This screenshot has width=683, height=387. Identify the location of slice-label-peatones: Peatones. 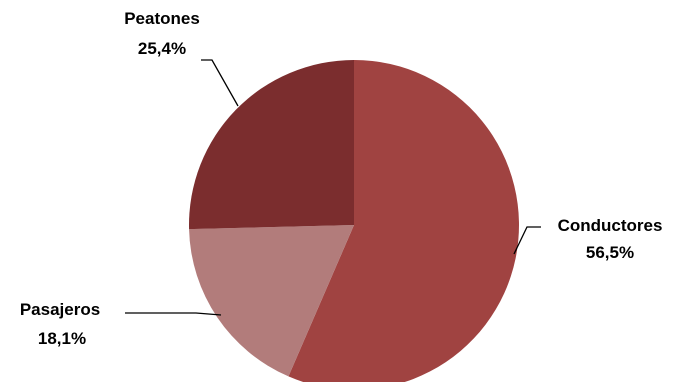
(162, 18).